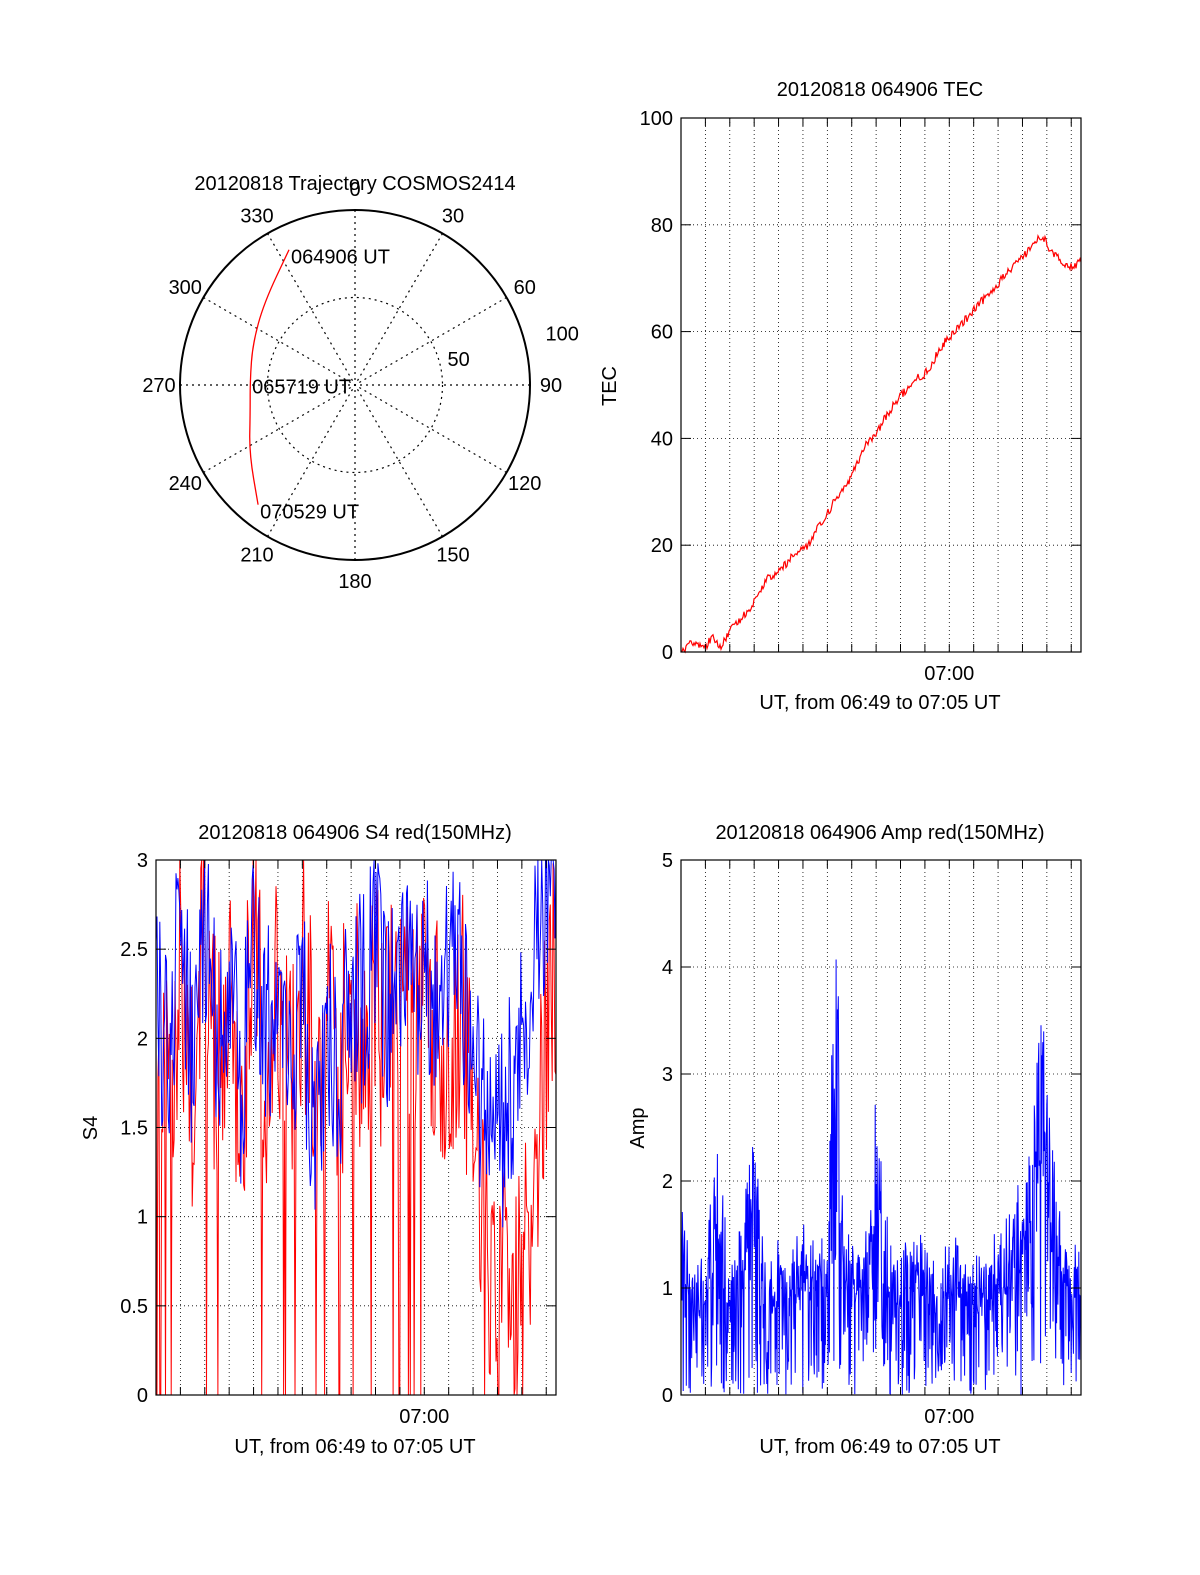  Describe the element at coordinates (301, 388) in the screenshot. I see `polar-time-annotation: 065719 UT` at that location.